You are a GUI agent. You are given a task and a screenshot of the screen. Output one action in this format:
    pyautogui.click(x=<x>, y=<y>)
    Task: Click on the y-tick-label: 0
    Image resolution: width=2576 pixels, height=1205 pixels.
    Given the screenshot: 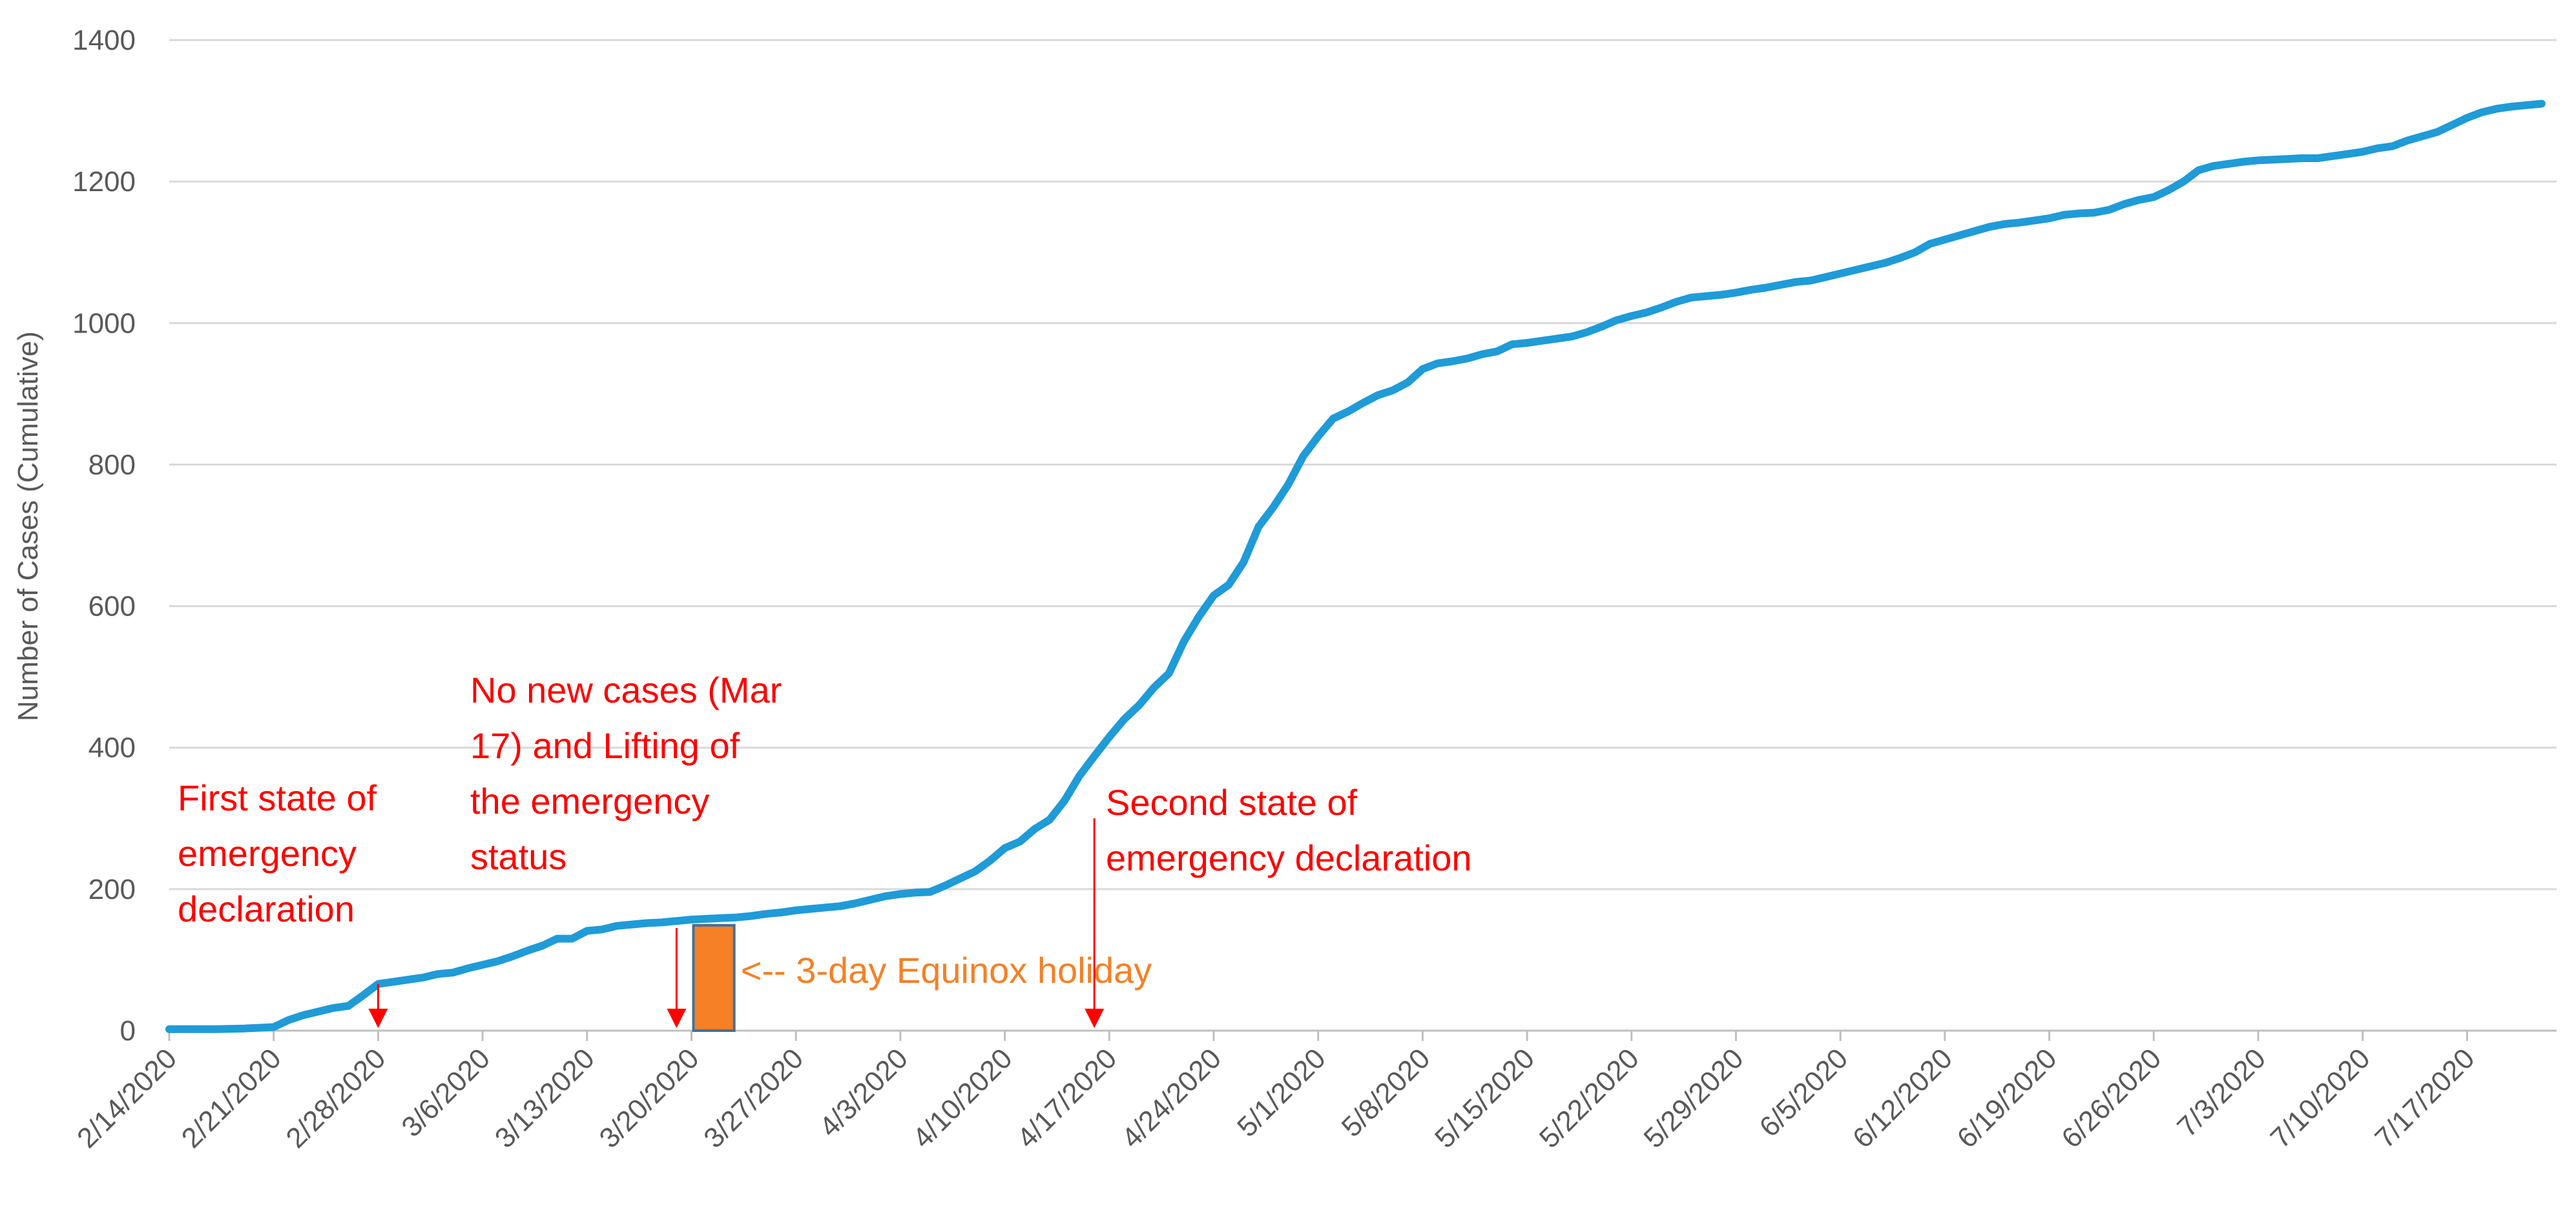 What is the action you would take?
    pyautogui.click(x=128, y=1031)
    